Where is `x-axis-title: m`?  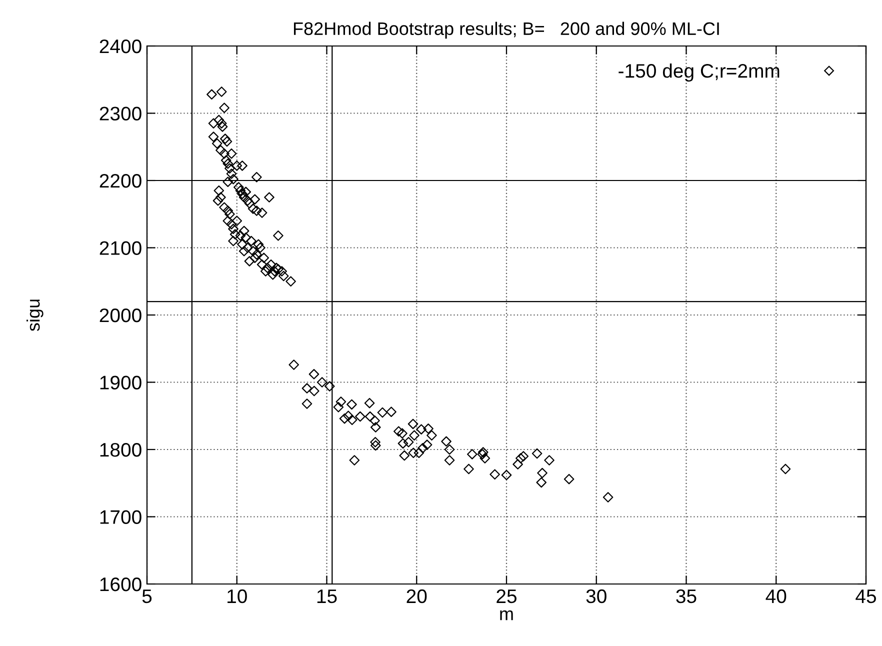 x-axis-title: m is located at coordinates (506, 615).